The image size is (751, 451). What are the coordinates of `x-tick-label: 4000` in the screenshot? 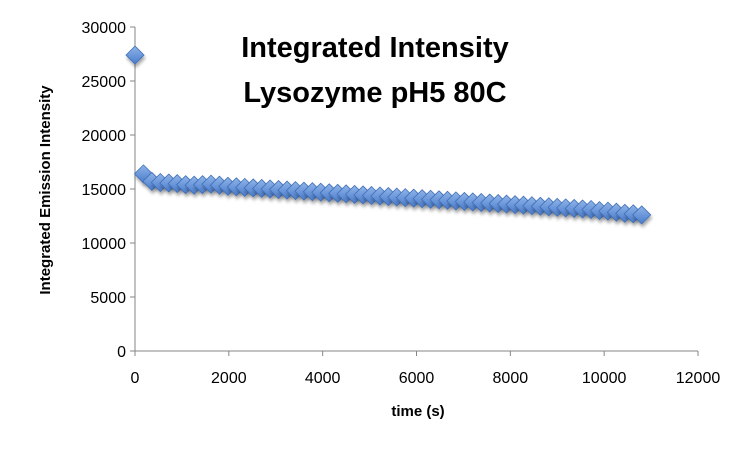 It's located at (323, 378).